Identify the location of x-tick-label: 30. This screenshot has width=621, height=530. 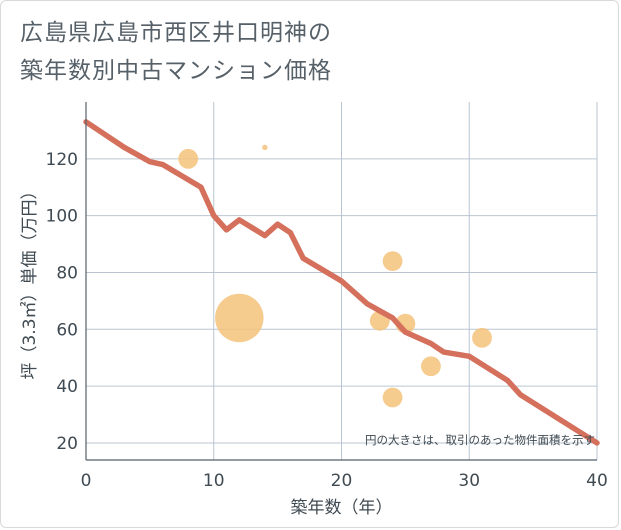
(469, 481).